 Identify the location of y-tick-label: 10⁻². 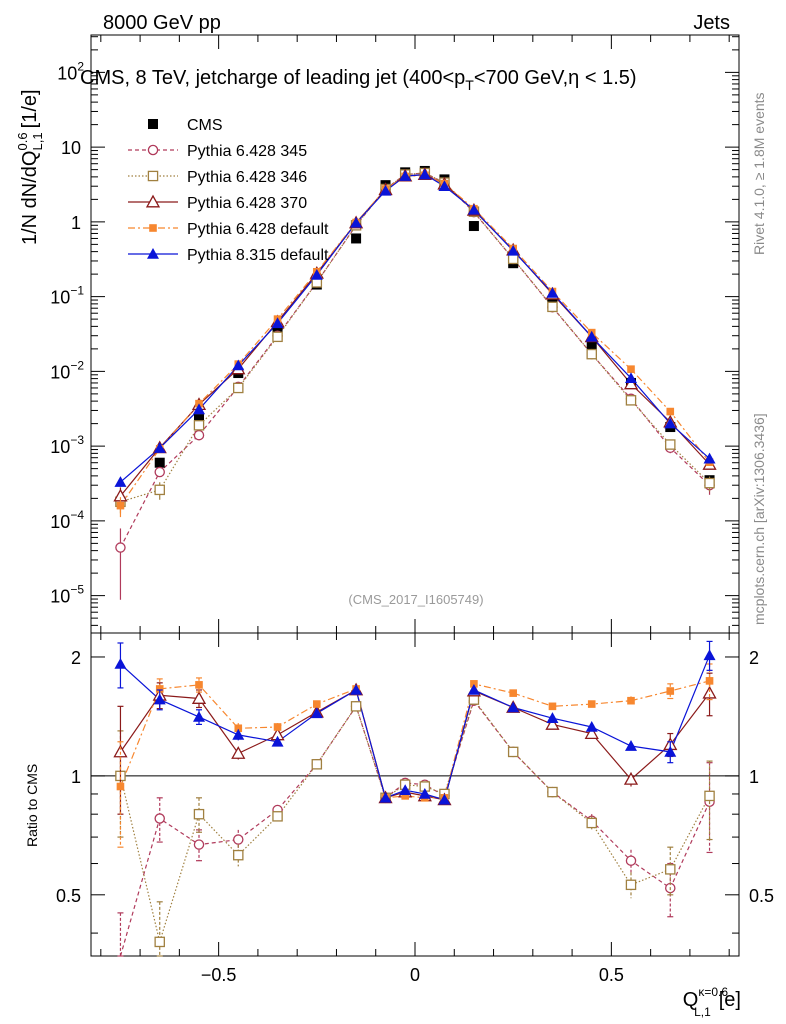
(67, 370).